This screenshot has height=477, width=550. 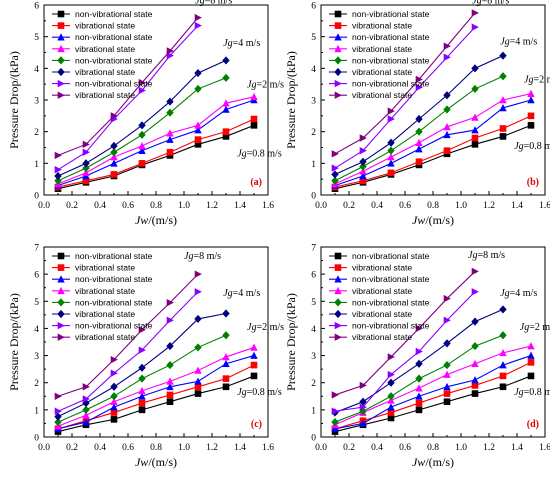 What do you see at coordinates (533, 424) in the screenshot?
I see `panel-label: (d)` at bounding box center [533, 424].